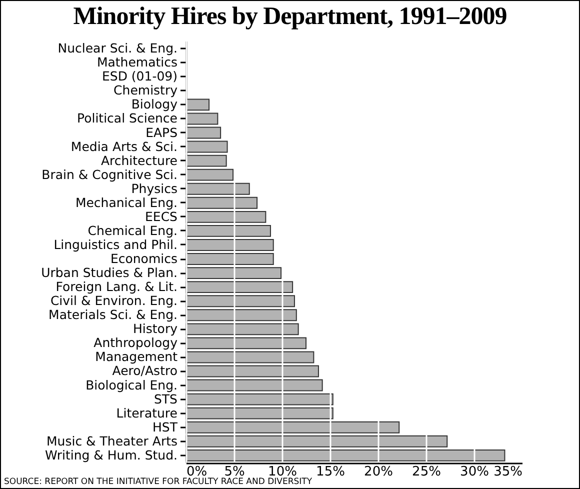 The width and height of the screenshot is (580, 489). What do you see at coordinates (426, 472) in the screenshot?
I see `x-tick-label: 25%` at bounding box center [426, 472].